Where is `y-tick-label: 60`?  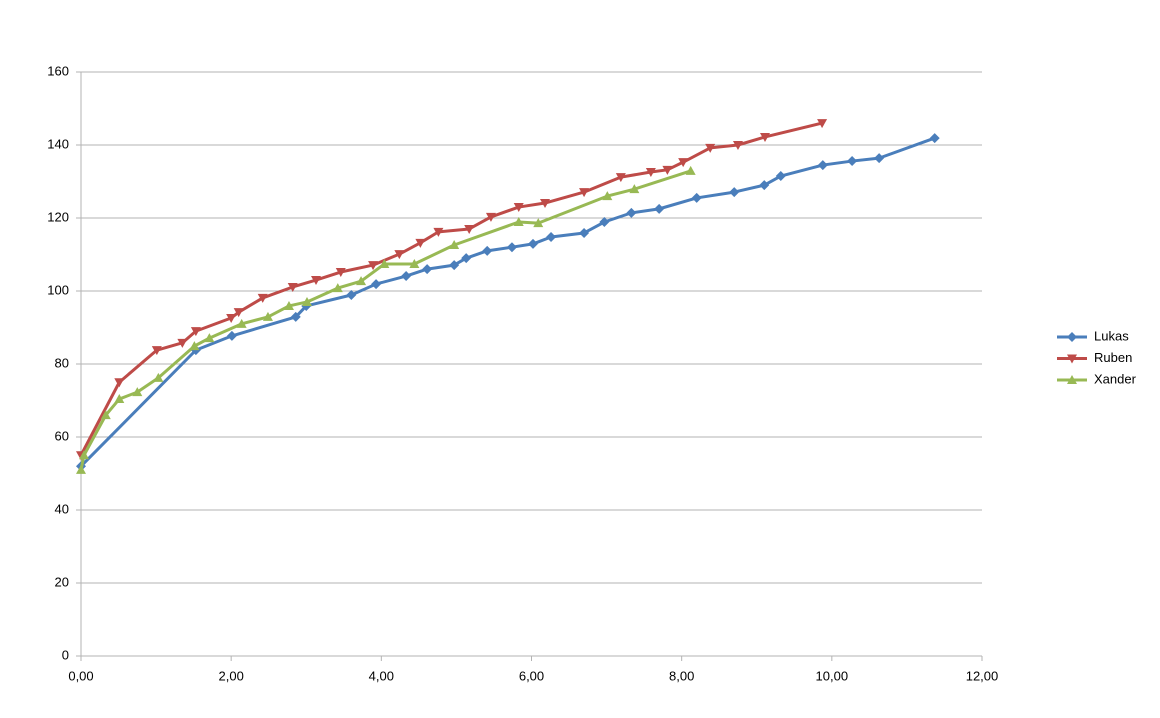 y-tick-label: 60 is located at coordinates (62, 435).